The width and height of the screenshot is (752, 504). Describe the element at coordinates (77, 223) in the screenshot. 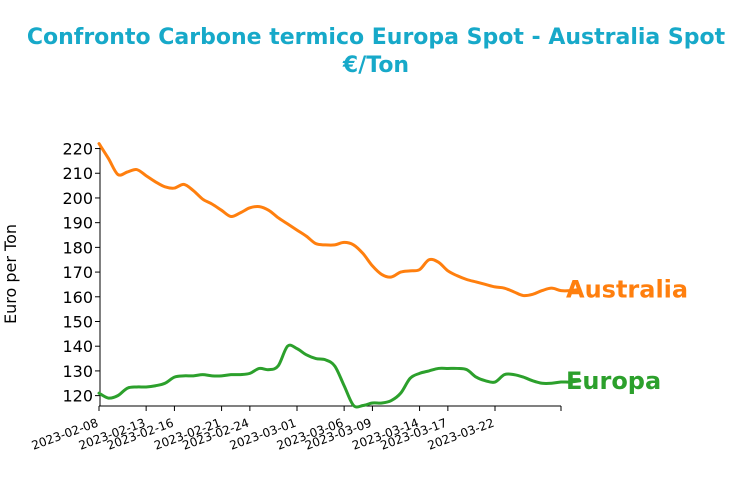

I see `y-tick-label: 190` at that location.